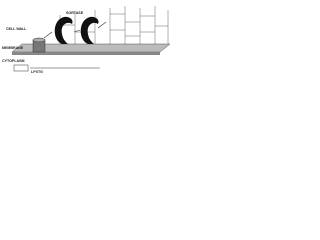 The image size is (320, 240). Describe the element at coordinates (21, 68) in the screenshot. I see `motif-box` at that location.